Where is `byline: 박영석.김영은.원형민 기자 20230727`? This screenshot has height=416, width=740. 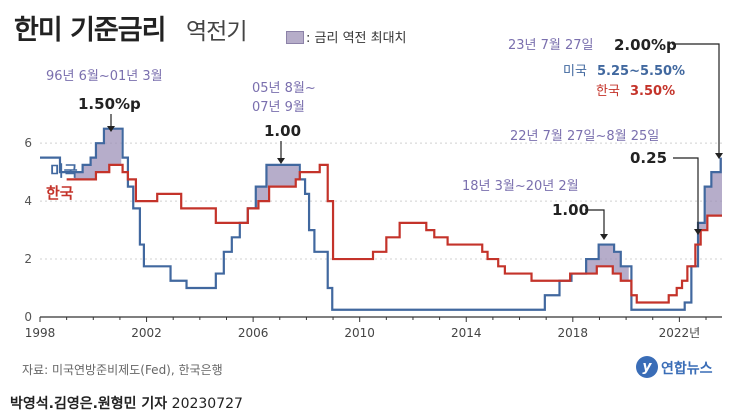
byline: 박영석.김영은.원형민 기자 20230727 is located at coordinates (126, 403).